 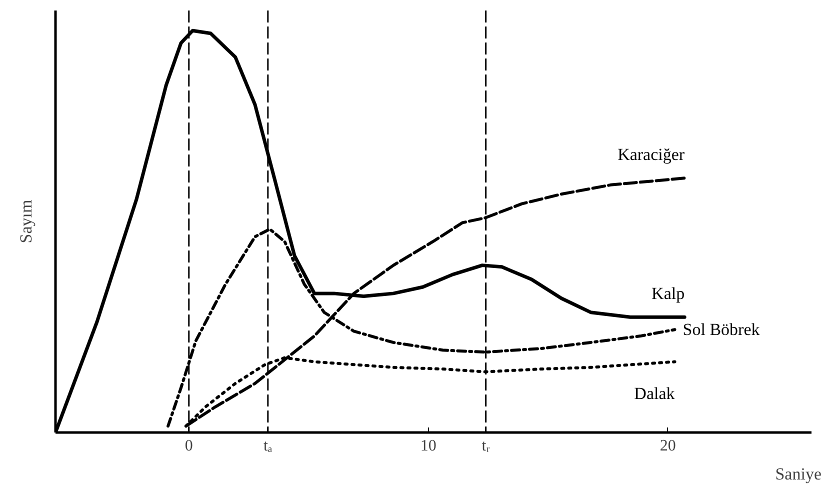 I want to click on y-axis-title: Sayım, so click(x=26, y=222).